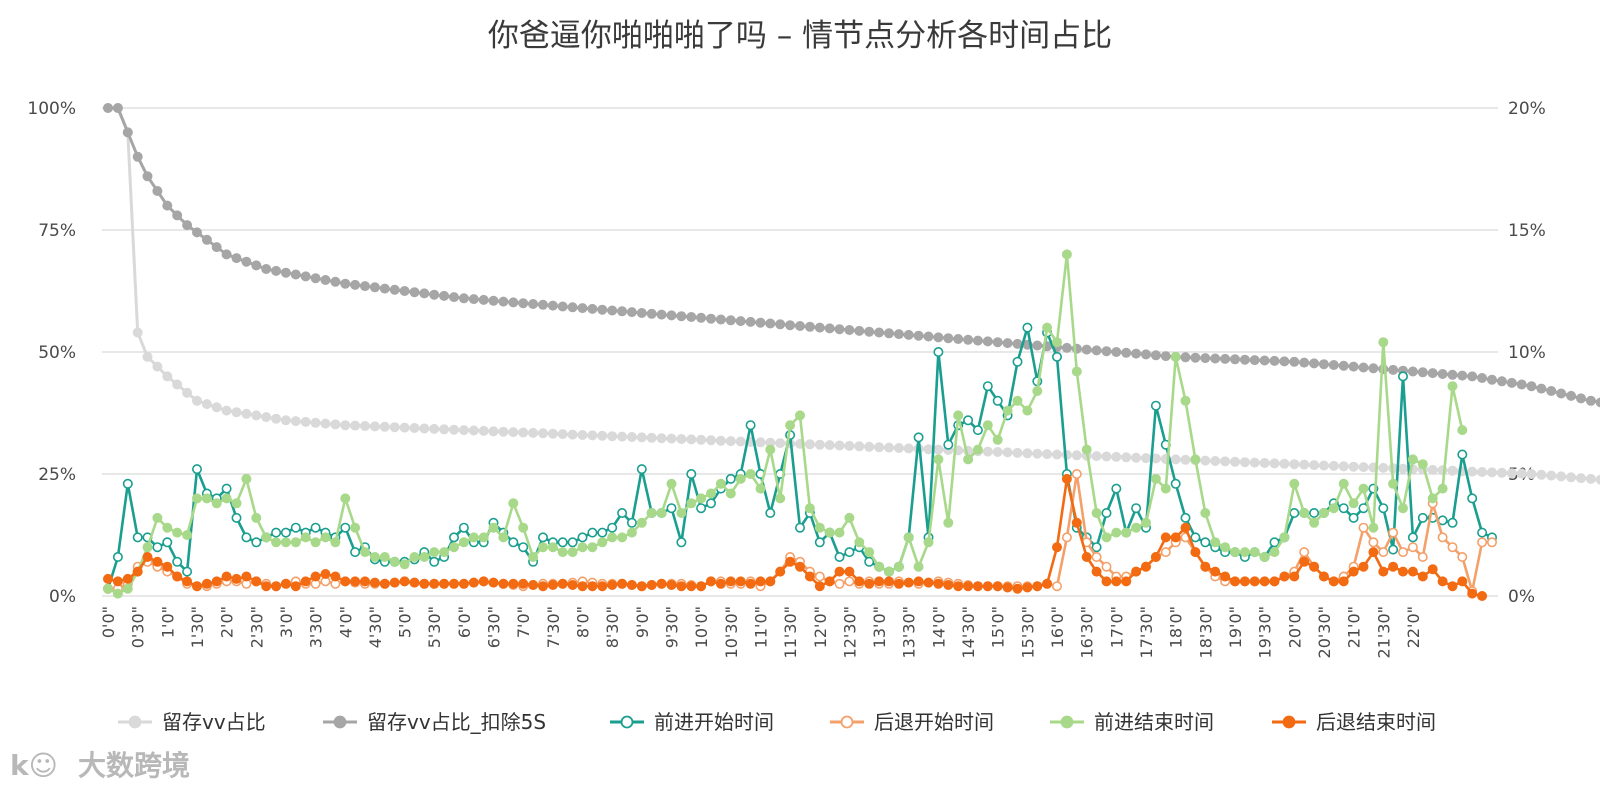  What do you see at coordinates (1205, 632) in the screenshot?
I see `x-tick-label: 18'30"` at bounding box center [1205, 632].